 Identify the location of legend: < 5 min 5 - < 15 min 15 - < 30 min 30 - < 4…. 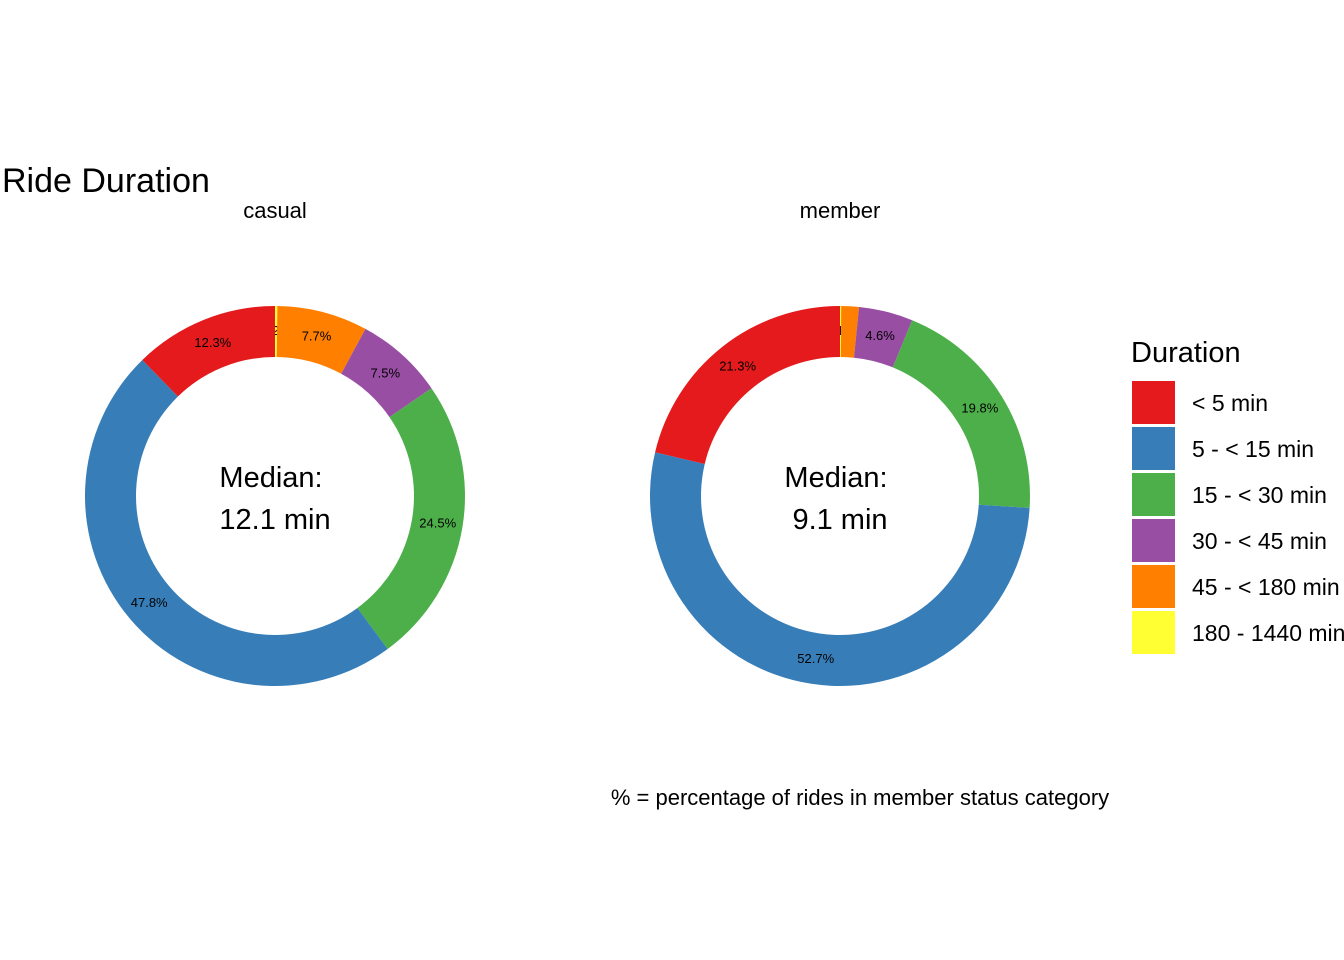
(1238, 517).